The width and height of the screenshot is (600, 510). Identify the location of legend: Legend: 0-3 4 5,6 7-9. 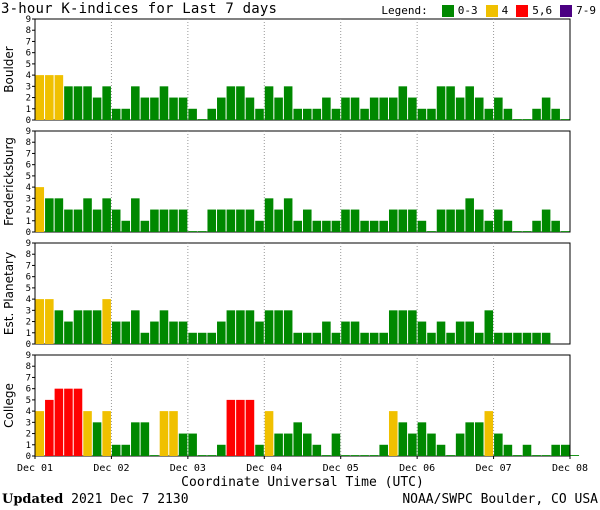
(488, 10).